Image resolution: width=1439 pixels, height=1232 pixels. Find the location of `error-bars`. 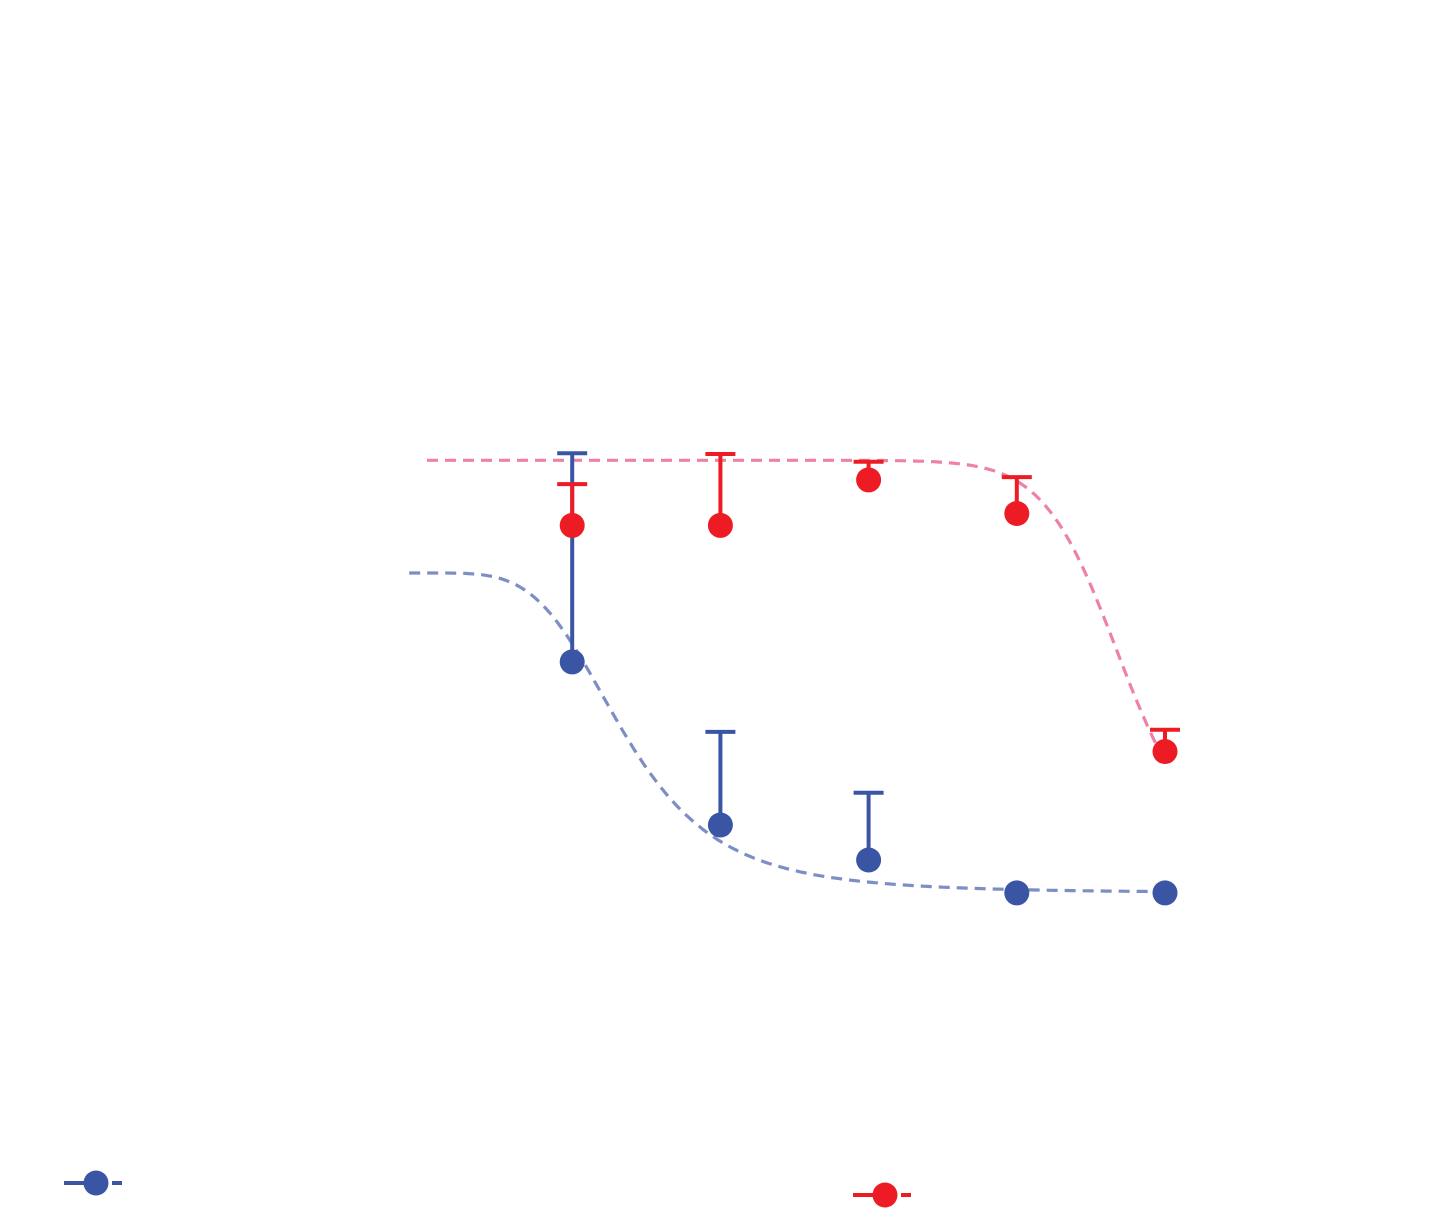

error-bars is located at coordinates (868, 655).